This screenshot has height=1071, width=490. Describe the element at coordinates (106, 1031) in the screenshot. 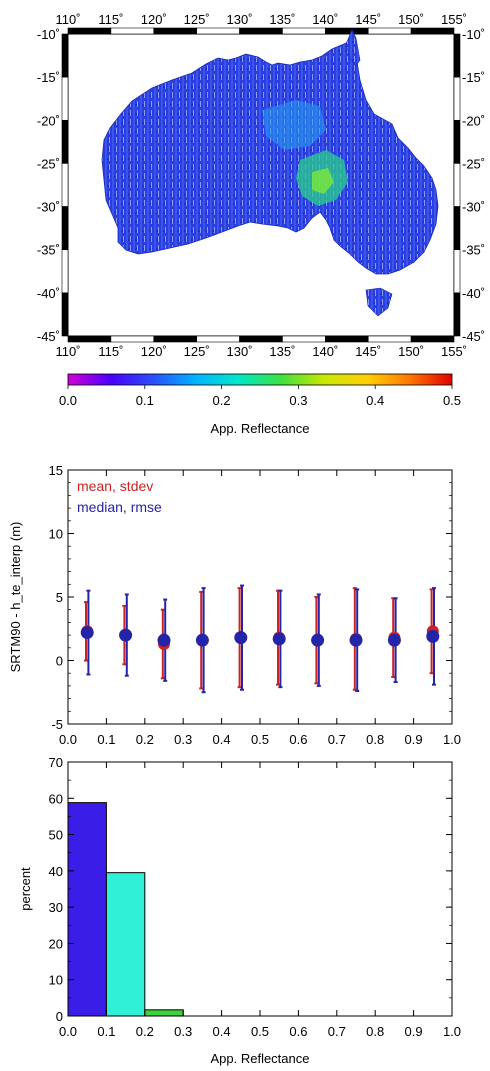

I see `histogram-xtick-label: 0.1` at that location.